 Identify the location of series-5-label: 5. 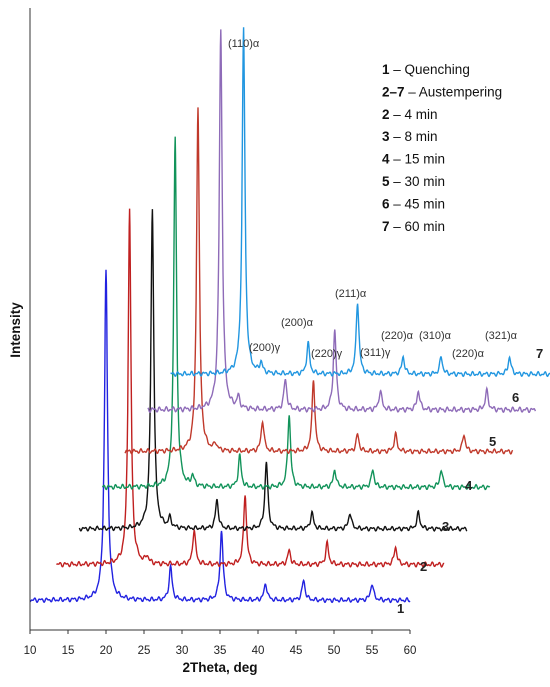
(492, 441).